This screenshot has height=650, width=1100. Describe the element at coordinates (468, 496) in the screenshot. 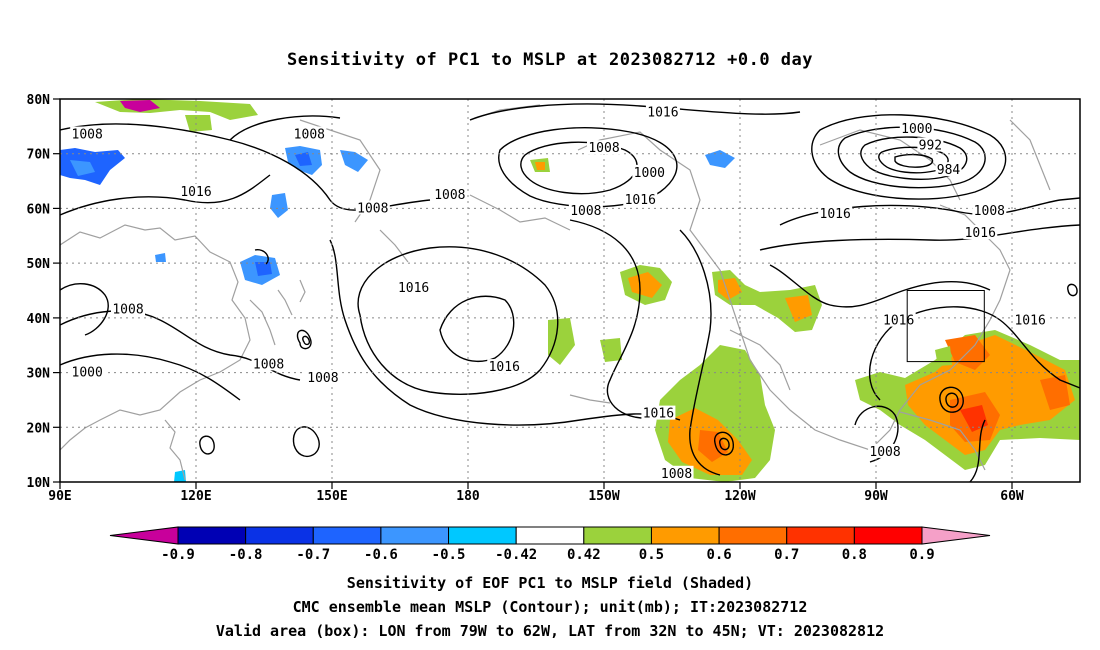

I see `lon-label-180: 180` at that location.